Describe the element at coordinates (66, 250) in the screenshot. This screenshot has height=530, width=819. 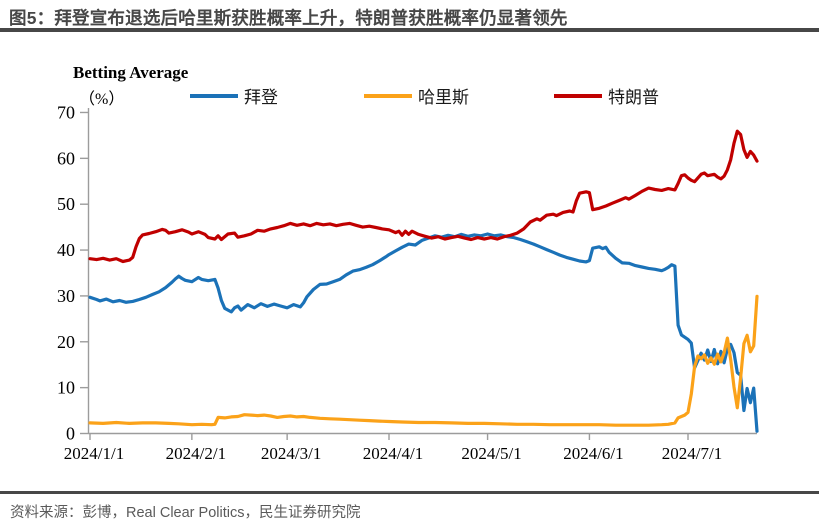
I see `y-tick-label: 40` at that location.